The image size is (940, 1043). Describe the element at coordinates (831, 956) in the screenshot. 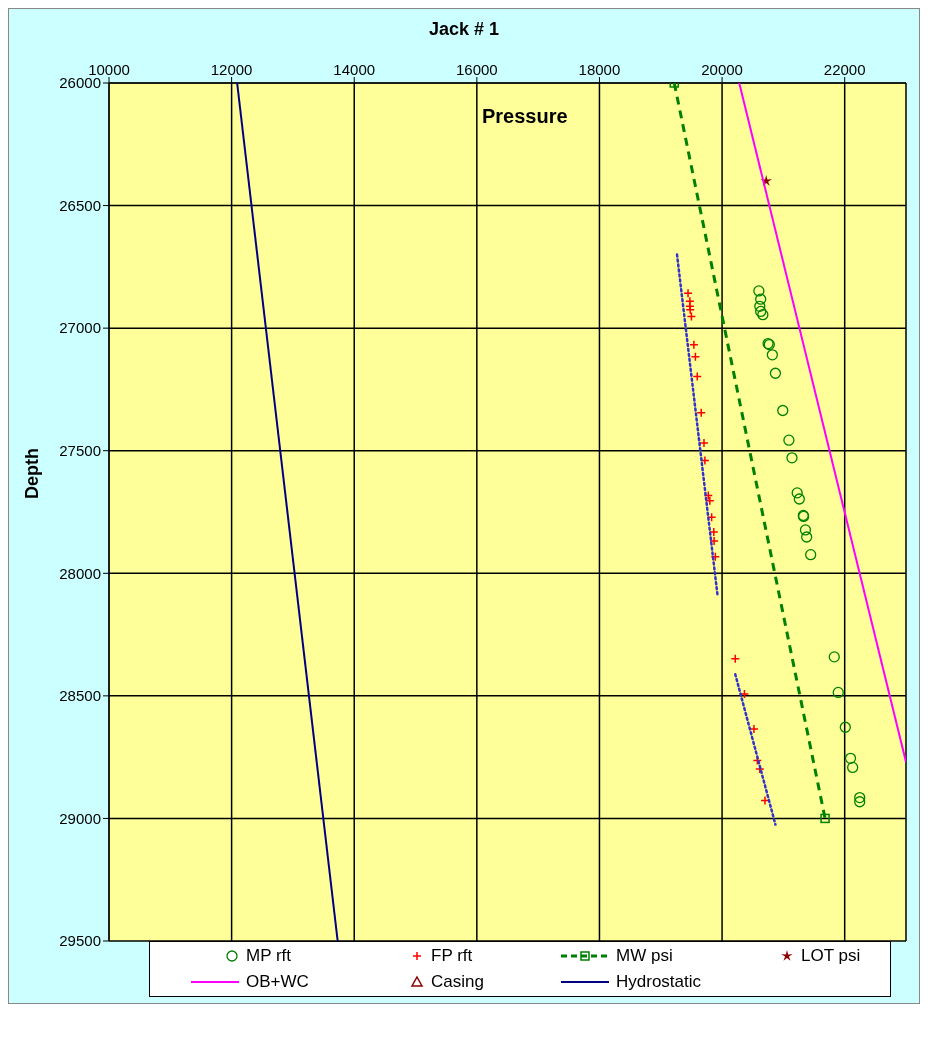

I see `legend-label: LOT psi` at that location.